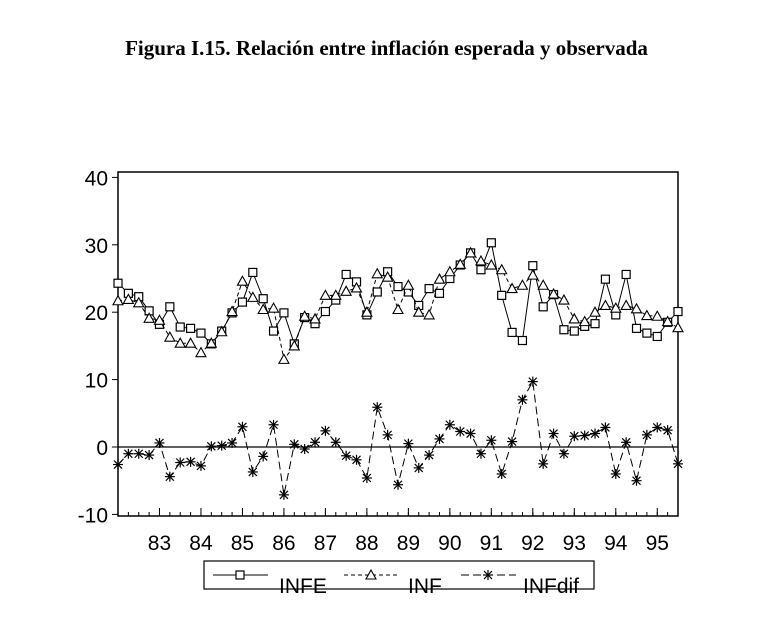 Image resolution: width=773 pixels, height=639 pixels. I want to click on x-tick-label: 90, so click(449, 543).